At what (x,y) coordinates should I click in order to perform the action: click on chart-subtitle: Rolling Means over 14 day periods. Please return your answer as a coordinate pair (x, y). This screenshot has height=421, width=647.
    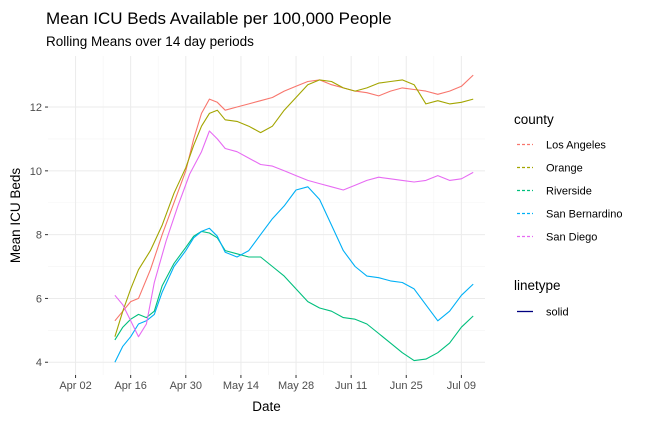
    Looking at the image, I should click on (150, 41).